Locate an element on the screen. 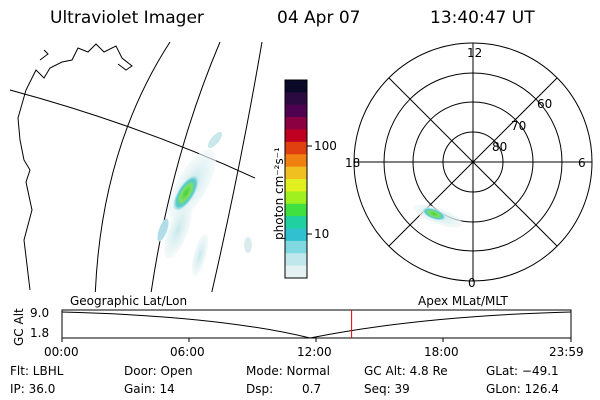  polar-label-left: 18 is located at coordinates (353, 163).